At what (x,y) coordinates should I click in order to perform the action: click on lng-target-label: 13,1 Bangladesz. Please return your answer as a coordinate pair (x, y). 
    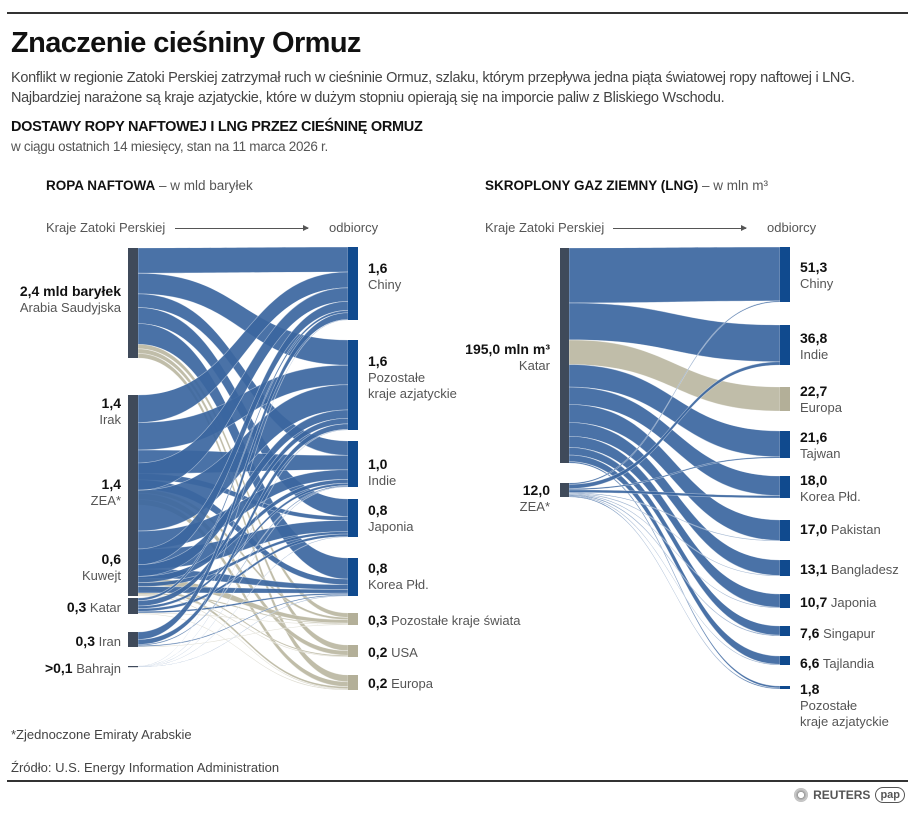
    Looking at the image, I should click on (849, 569).